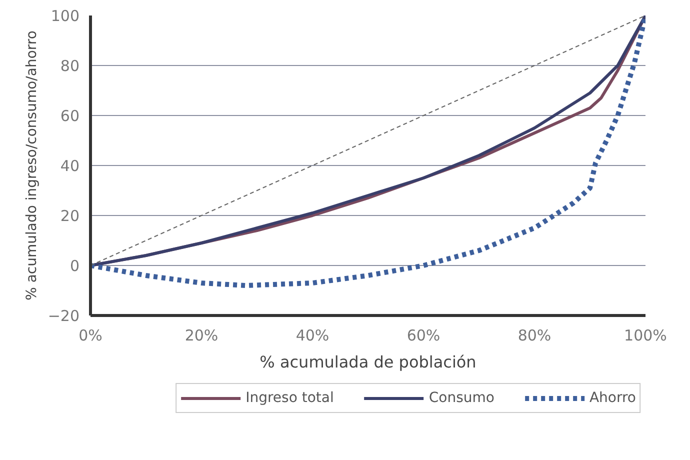 The image size is (690, 460). Describe the element at coordinates (201, 335) in the screenshot. I see `x-tick-label: 20%` at that location.